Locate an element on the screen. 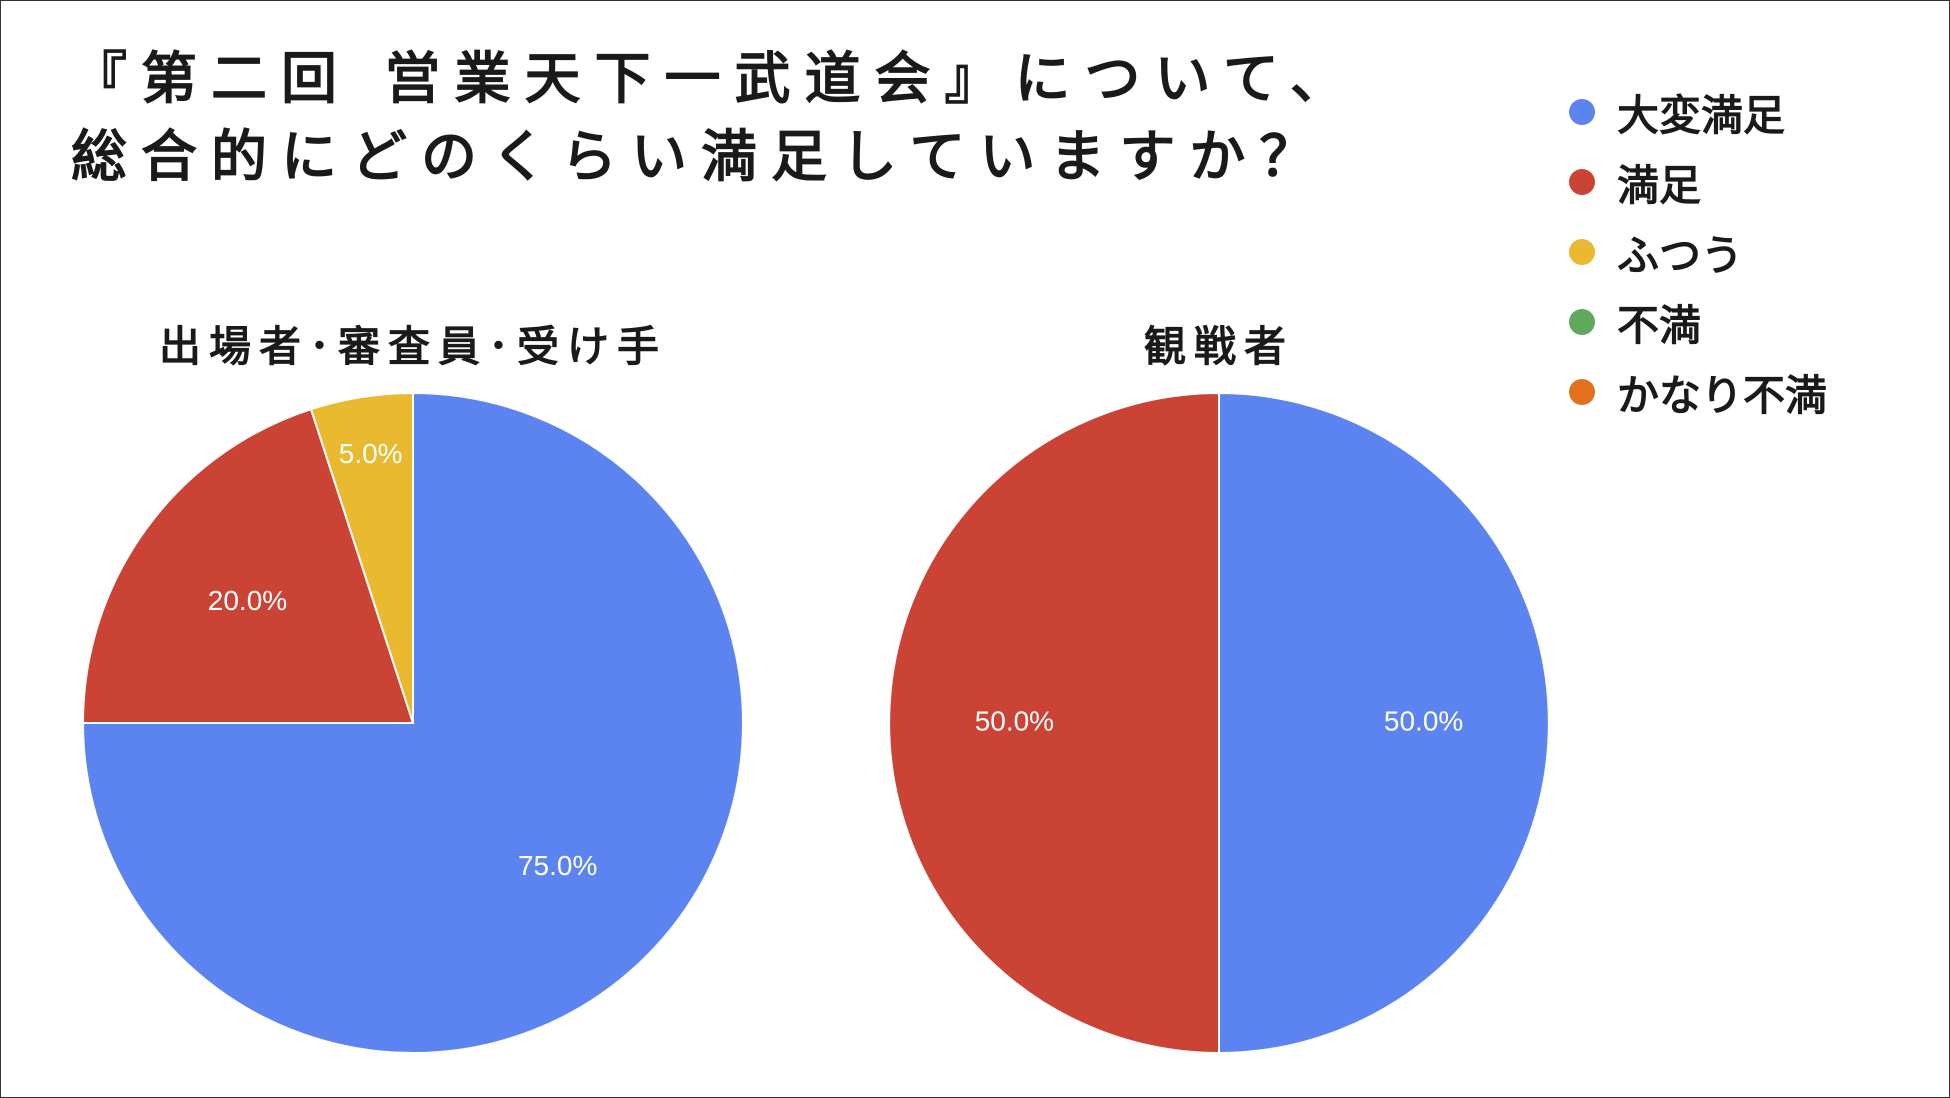  legend-item: 不満 is located at coordinates (1698, 322).